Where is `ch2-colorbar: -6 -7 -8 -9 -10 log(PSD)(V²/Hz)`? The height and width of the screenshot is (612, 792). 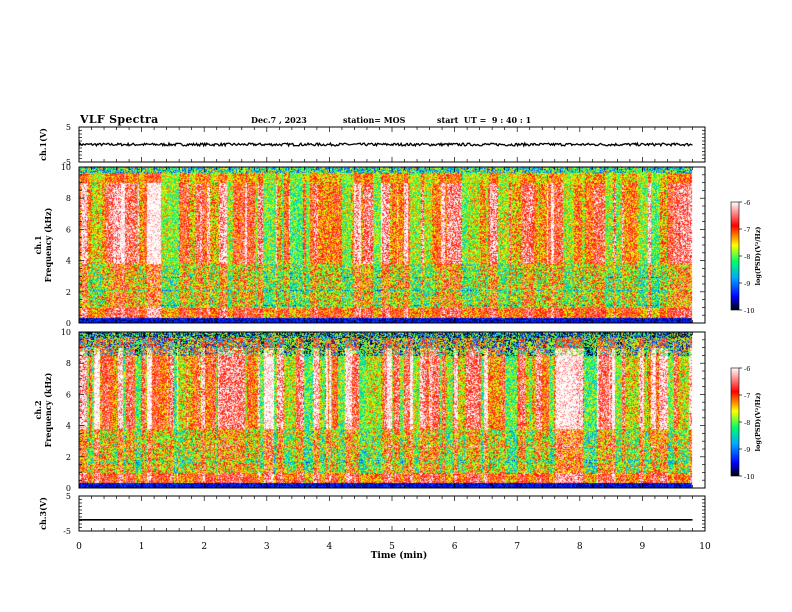 ch2-colorbar: -6 -7 -8 -9 -10 log(PSD)(V²/Hz) is located at coordinates (746, 423).